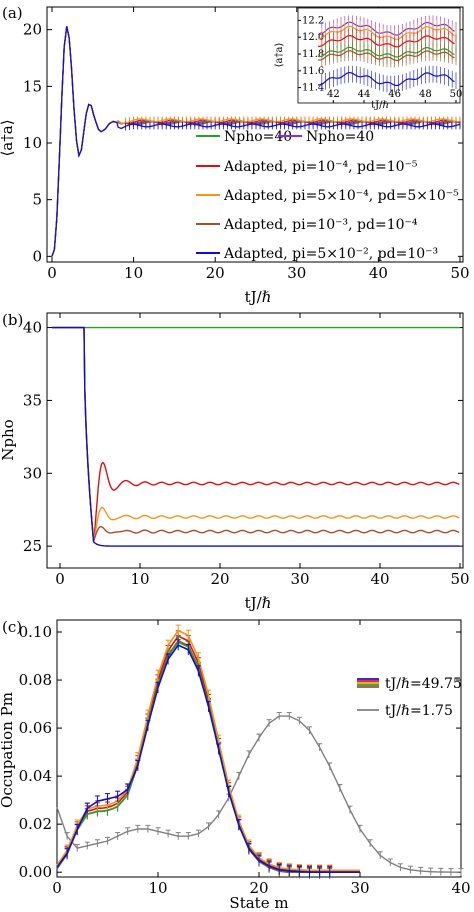 This screenshot has width=474, height=912. I want to click on legend-label: Adapted, pi=5×10⁻⁴, pd=5×10⁻⁵, so click(341, 196).